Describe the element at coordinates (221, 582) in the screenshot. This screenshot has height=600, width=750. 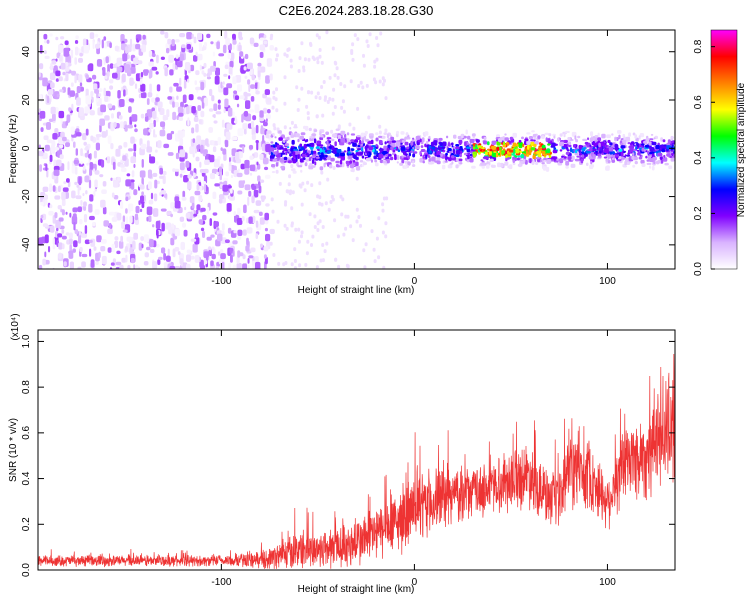
I see `x-tick-label: -100` at that location.